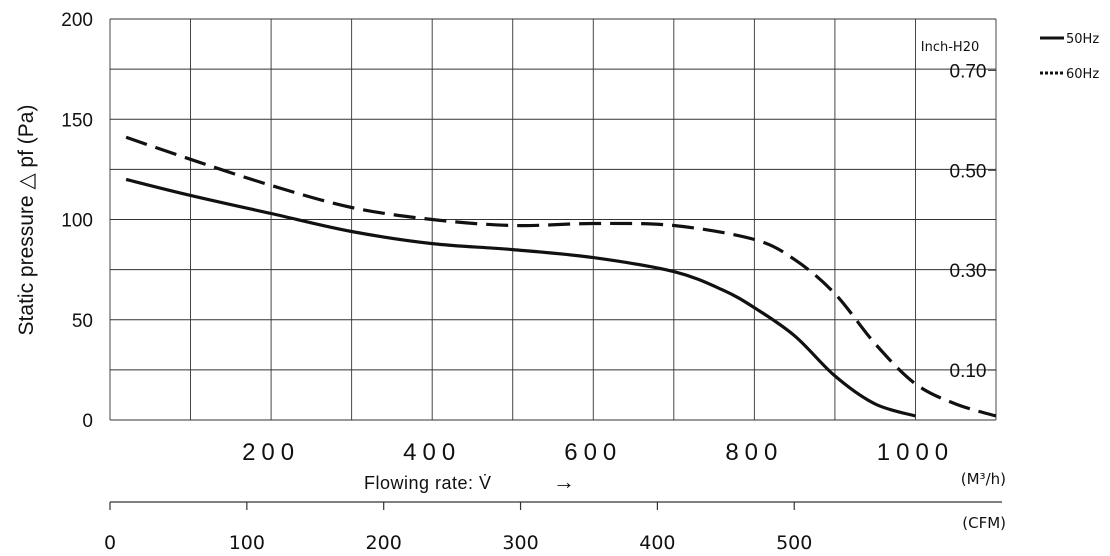  I want to click on x-tick-label: 200, so click(271, 452).